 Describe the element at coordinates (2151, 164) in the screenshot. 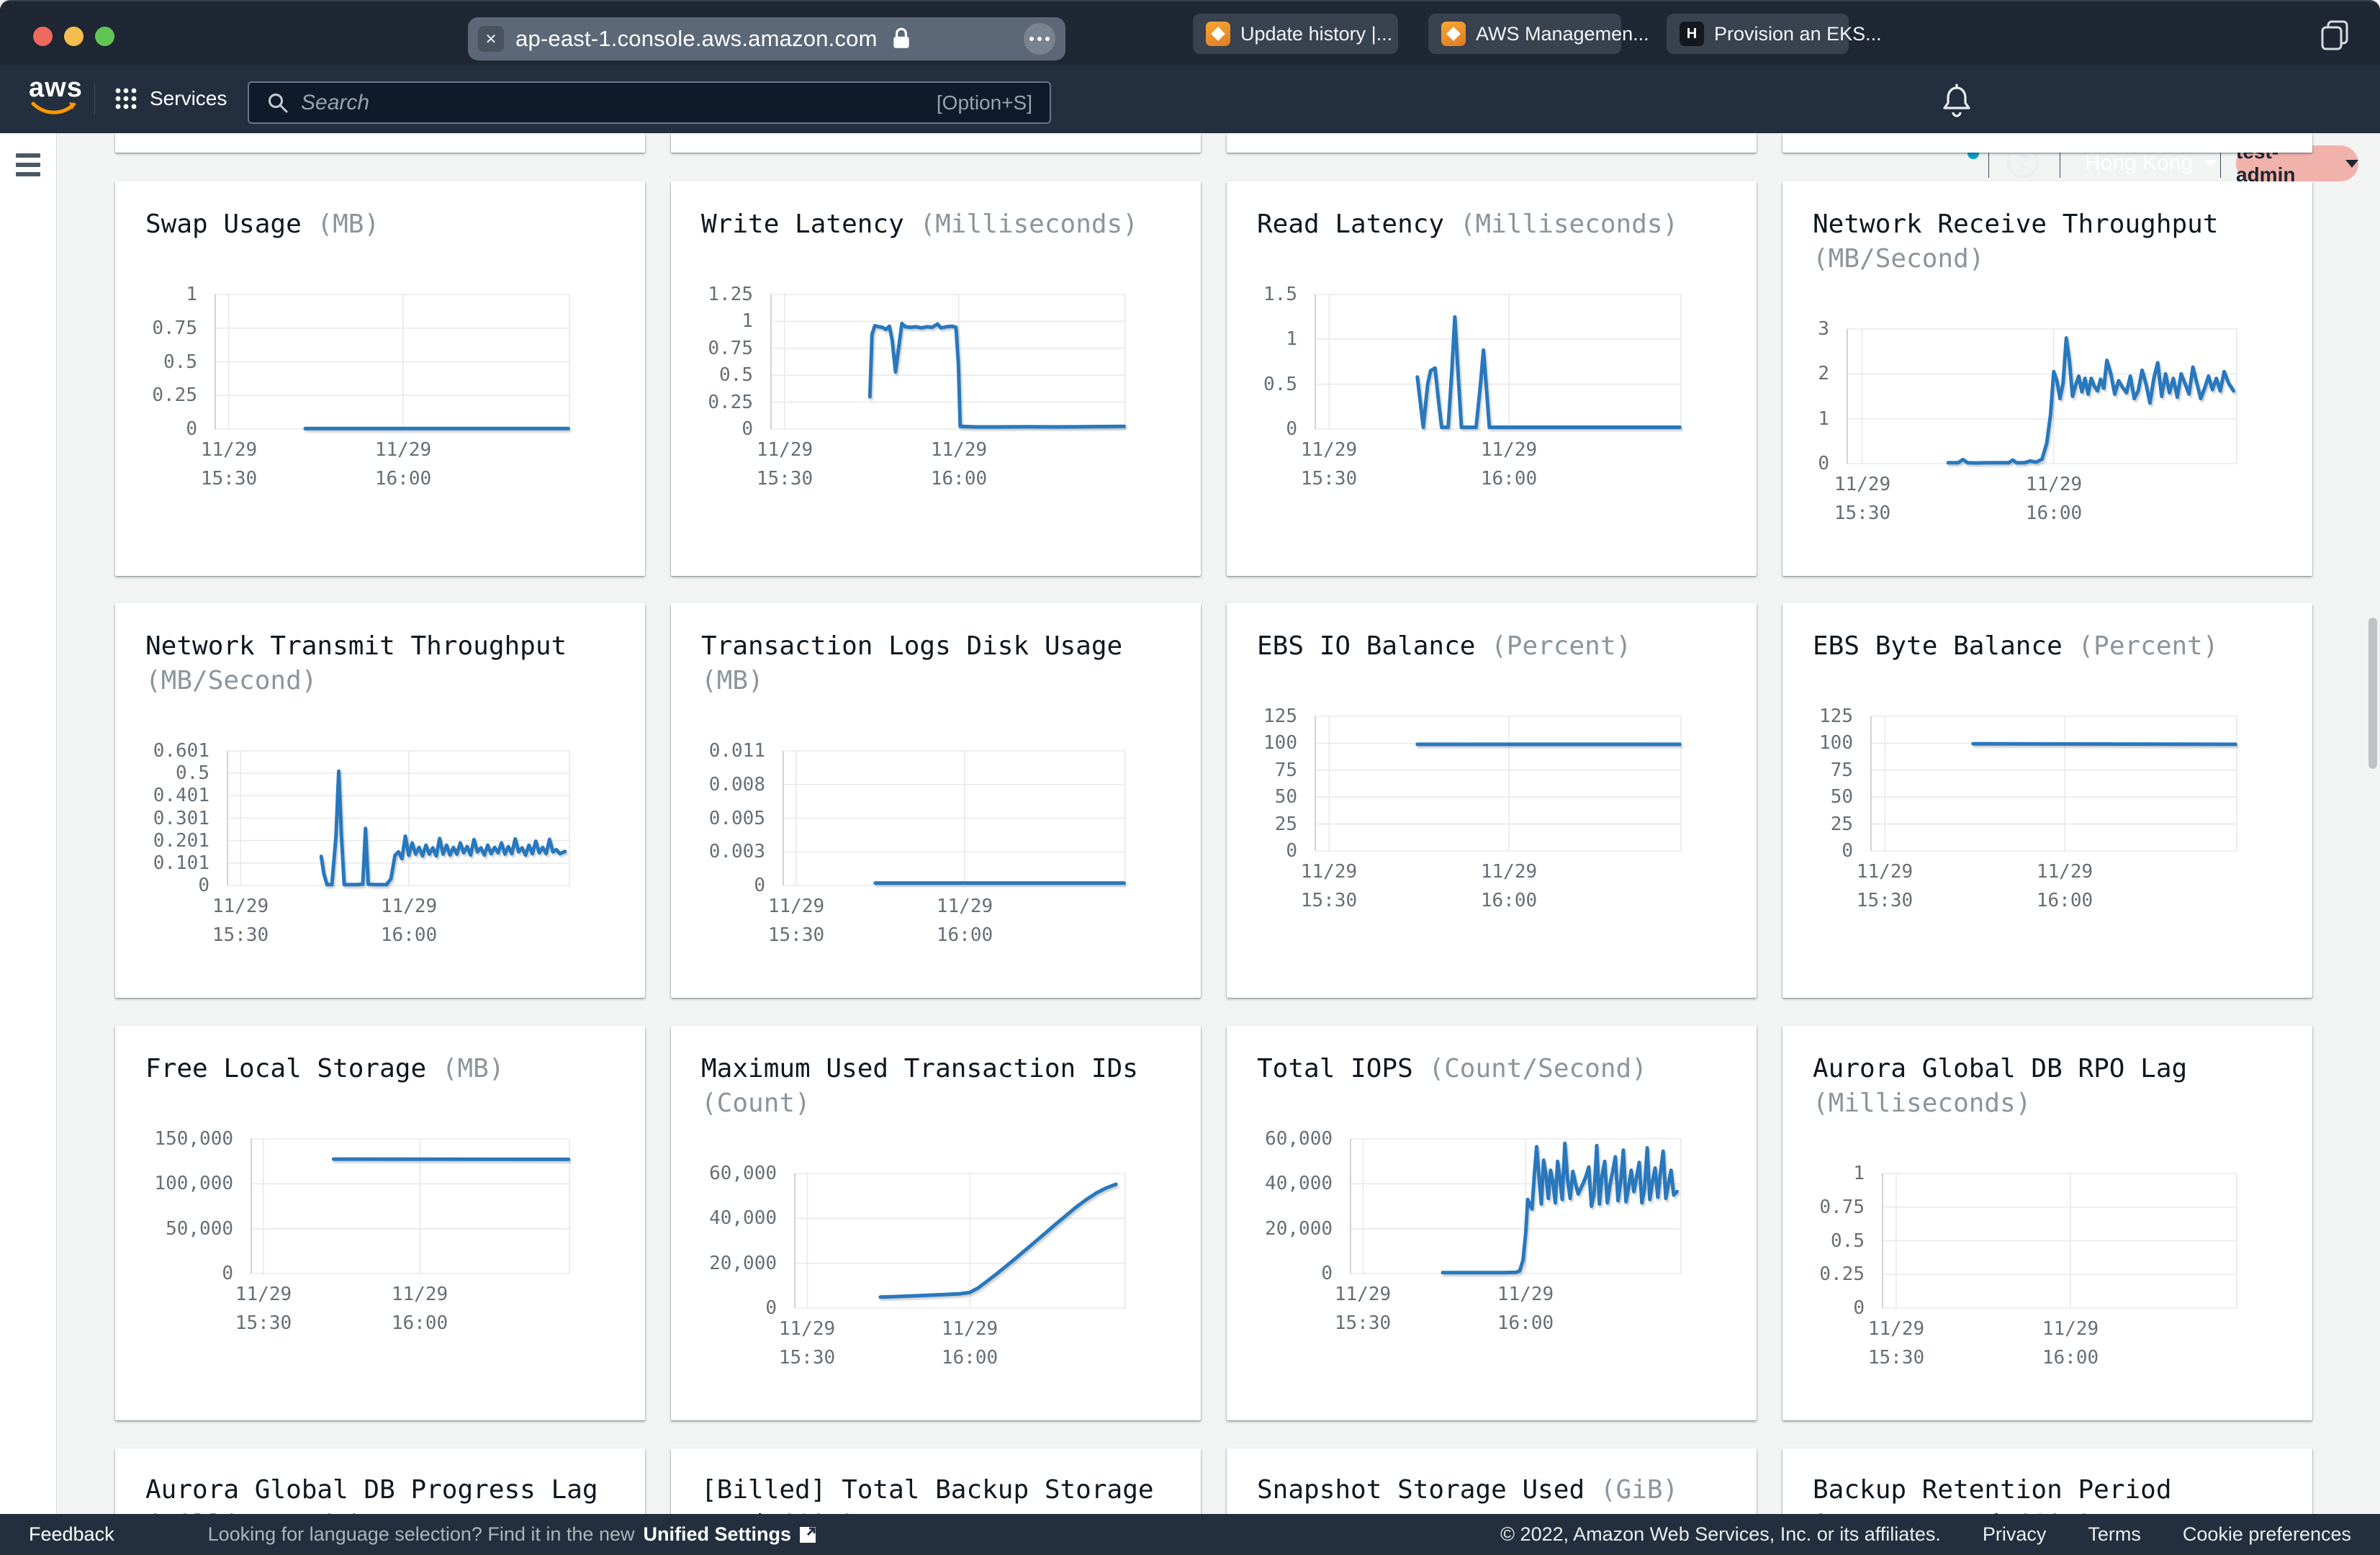

I see `region-selector: Hong Kong` at that location.